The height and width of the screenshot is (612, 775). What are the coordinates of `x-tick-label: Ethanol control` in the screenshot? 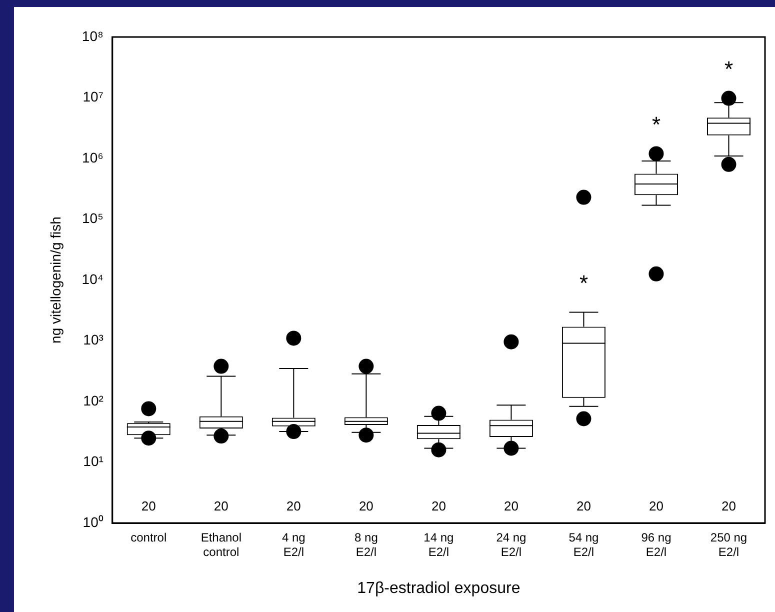 It's located at (221, 544).